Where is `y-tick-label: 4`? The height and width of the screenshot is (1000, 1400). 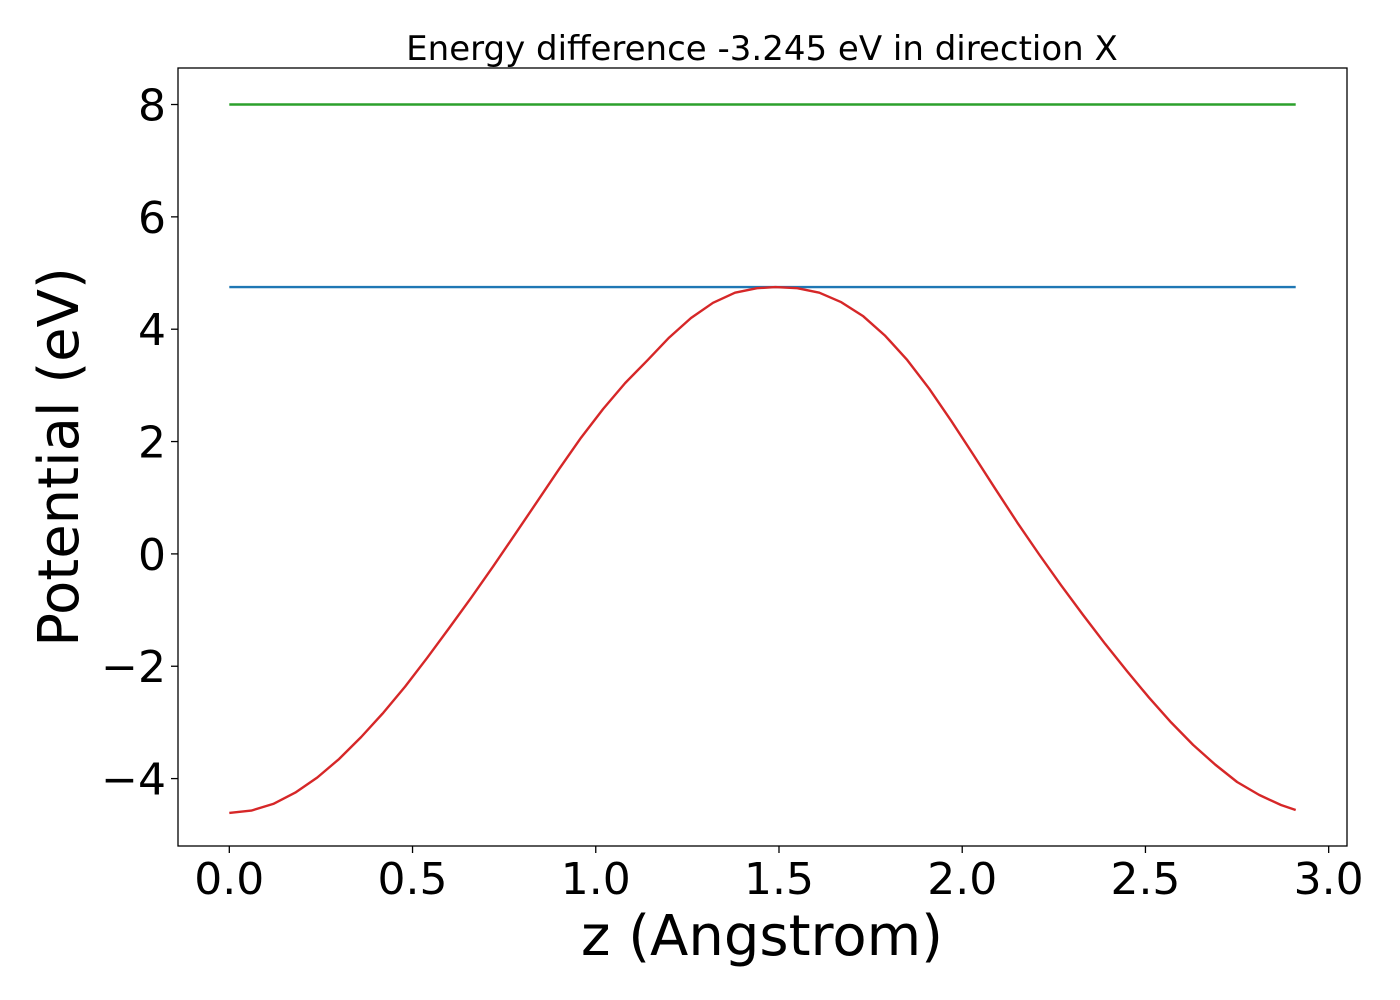 y-tick-label: 4 is located at coordinates (152, 330).